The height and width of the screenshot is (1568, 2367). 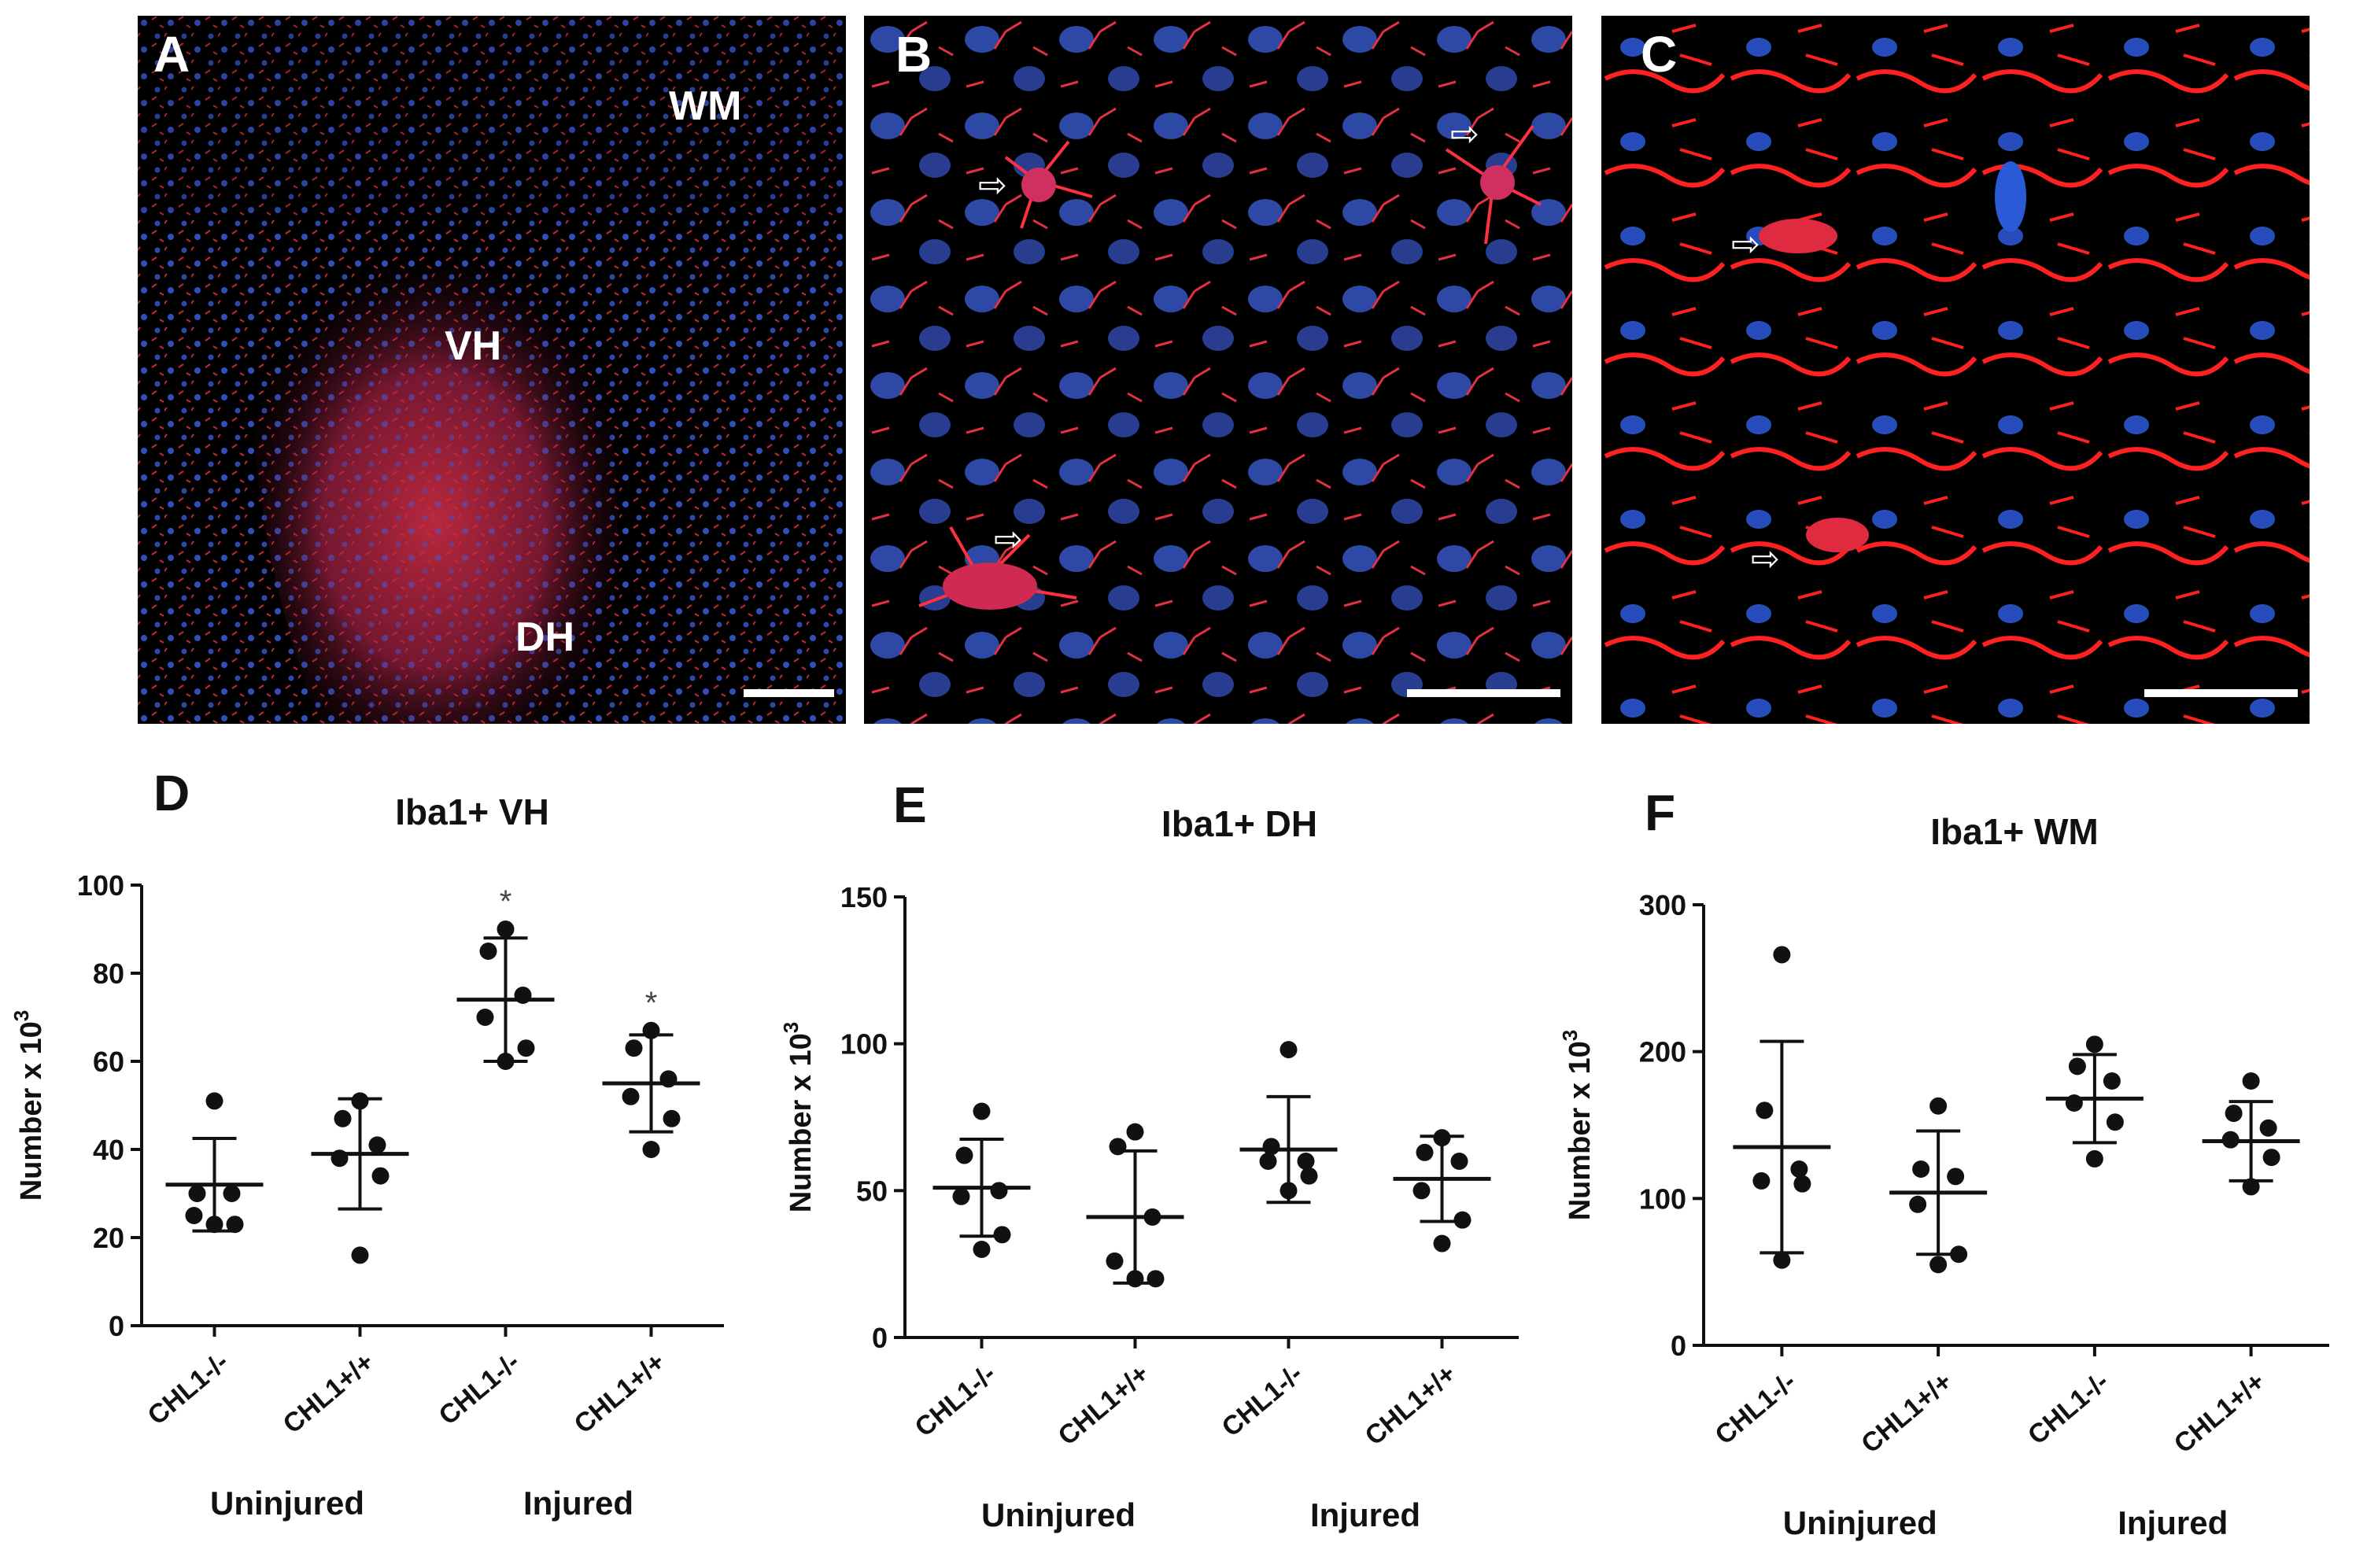 I want to click on y-tick-label: 60, so click(x=108, y=1062).